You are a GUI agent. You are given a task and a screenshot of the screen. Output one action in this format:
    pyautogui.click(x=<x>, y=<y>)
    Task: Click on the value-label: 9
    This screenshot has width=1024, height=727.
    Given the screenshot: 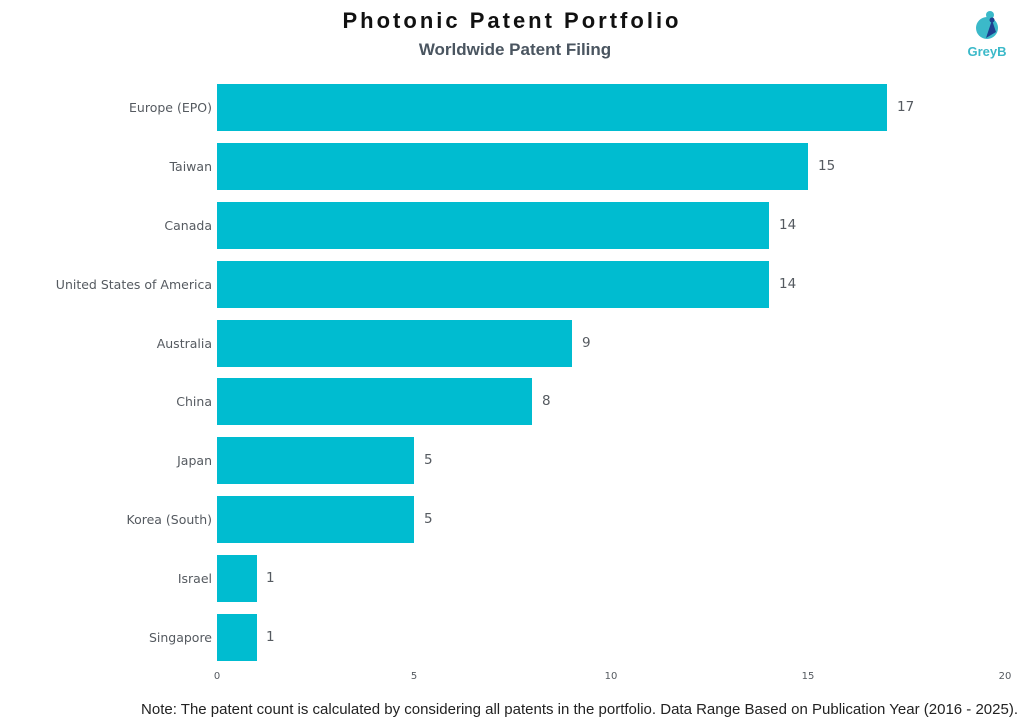 What is the action you would take?
    pyautogui.click(x=586, y=343)
    